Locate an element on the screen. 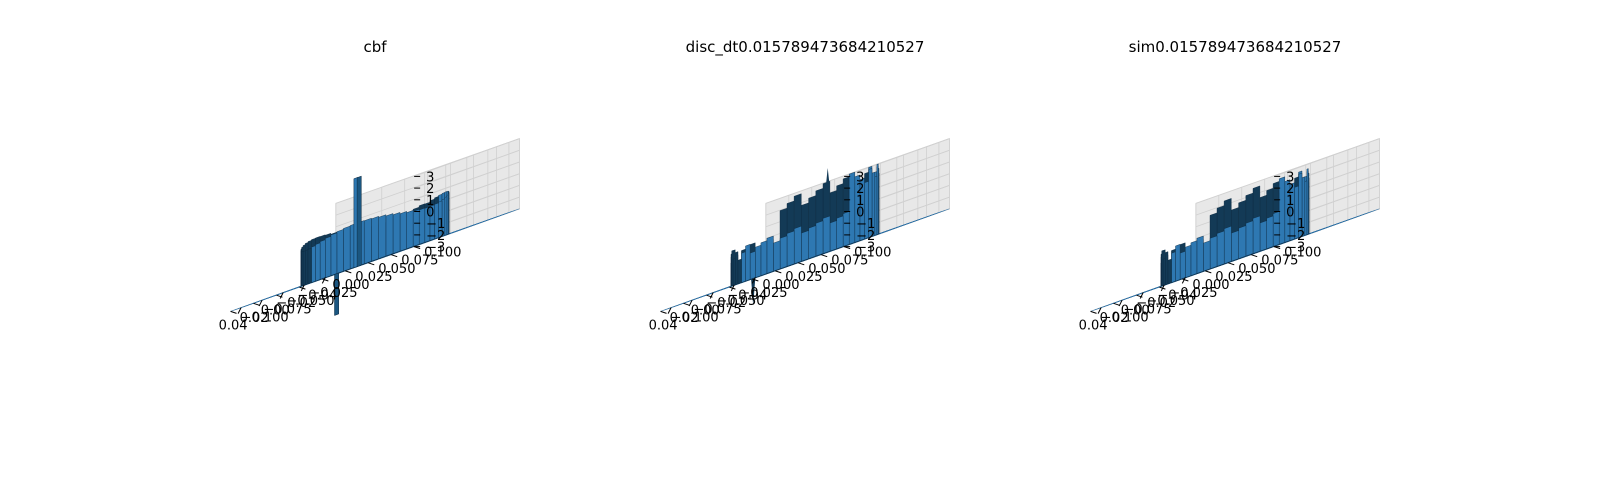  z-tick-label: −1 is located at coordinates (865, 224).